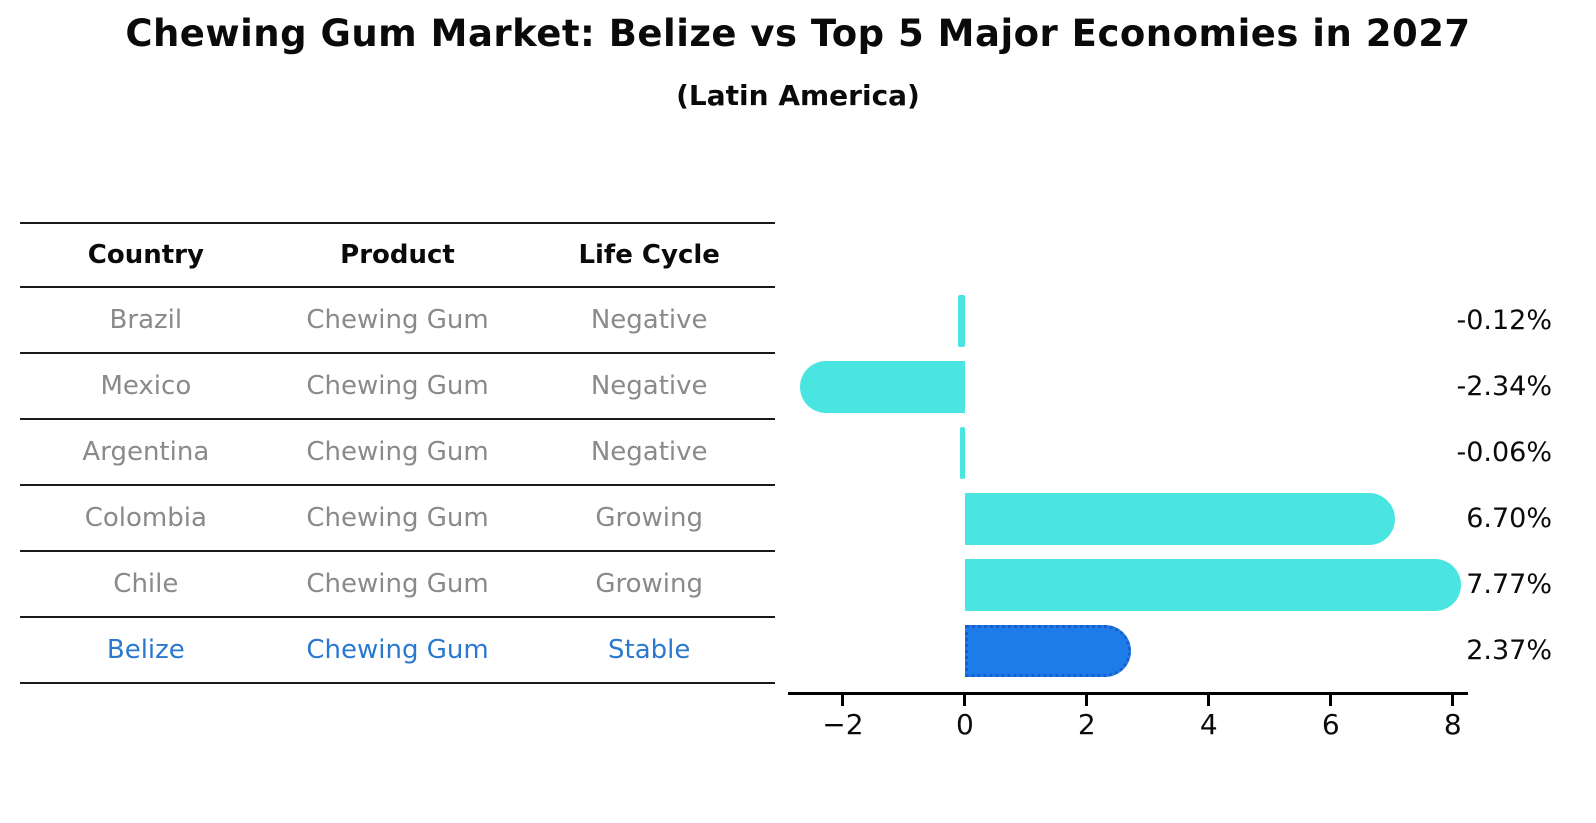  What do you see at coordinates (964, 724) in the screenshot?
I see `x-axis-tick-label: 0` at bounding box center [964, 724].